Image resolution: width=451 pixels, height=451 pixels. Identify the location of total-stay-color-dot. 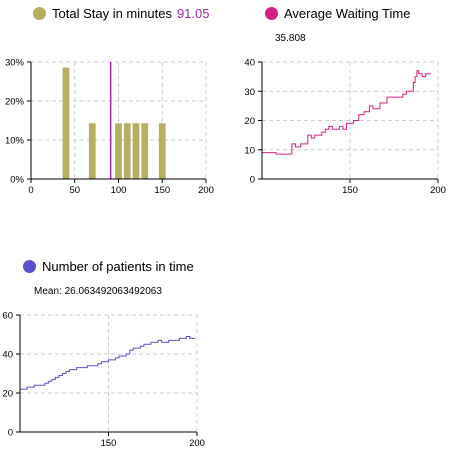
(39, 13).